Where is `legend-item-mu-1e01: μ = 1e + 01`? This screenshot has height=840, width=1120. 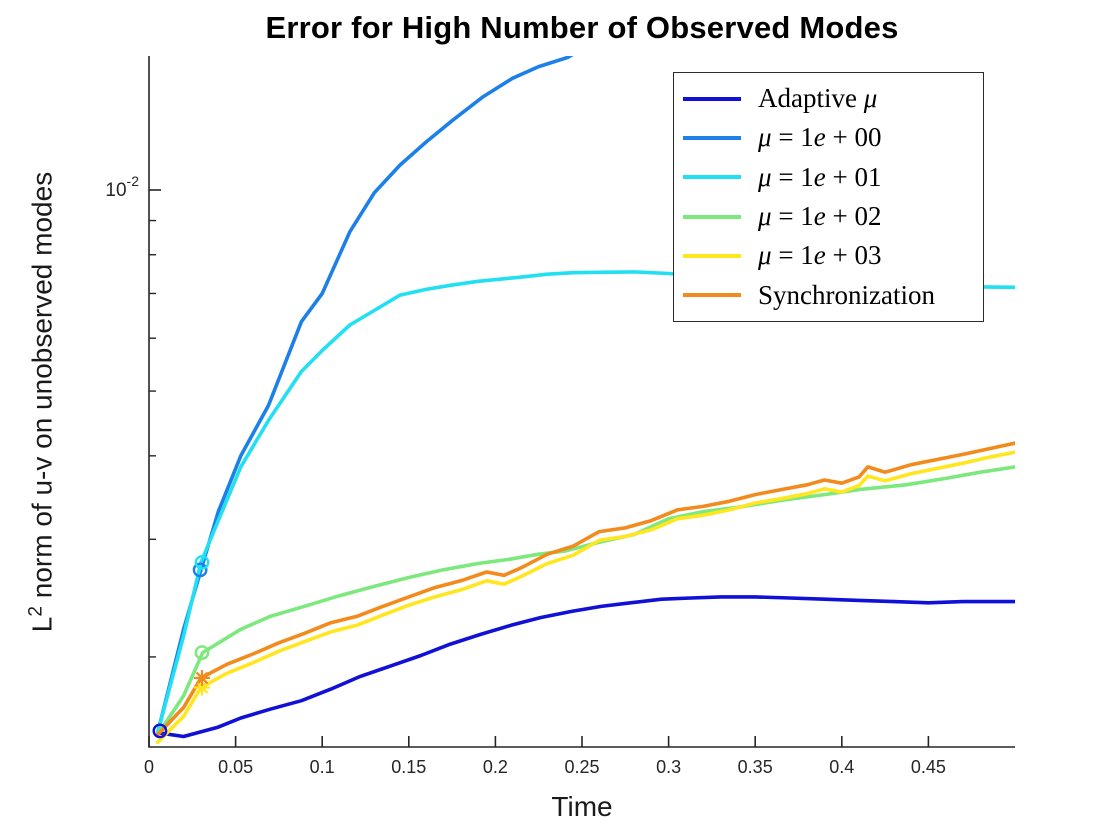
legend-item-mu-1e01: μ = 1e + 01 is located at coordinates (828, 177).